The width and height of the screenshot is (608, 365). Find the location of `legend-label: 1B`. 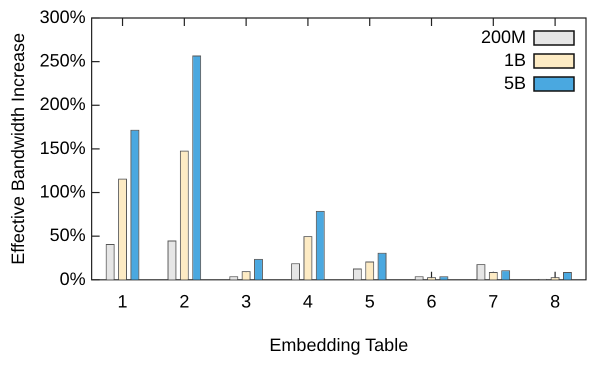

legend-label: 1B is located at coordinates (515, 60).